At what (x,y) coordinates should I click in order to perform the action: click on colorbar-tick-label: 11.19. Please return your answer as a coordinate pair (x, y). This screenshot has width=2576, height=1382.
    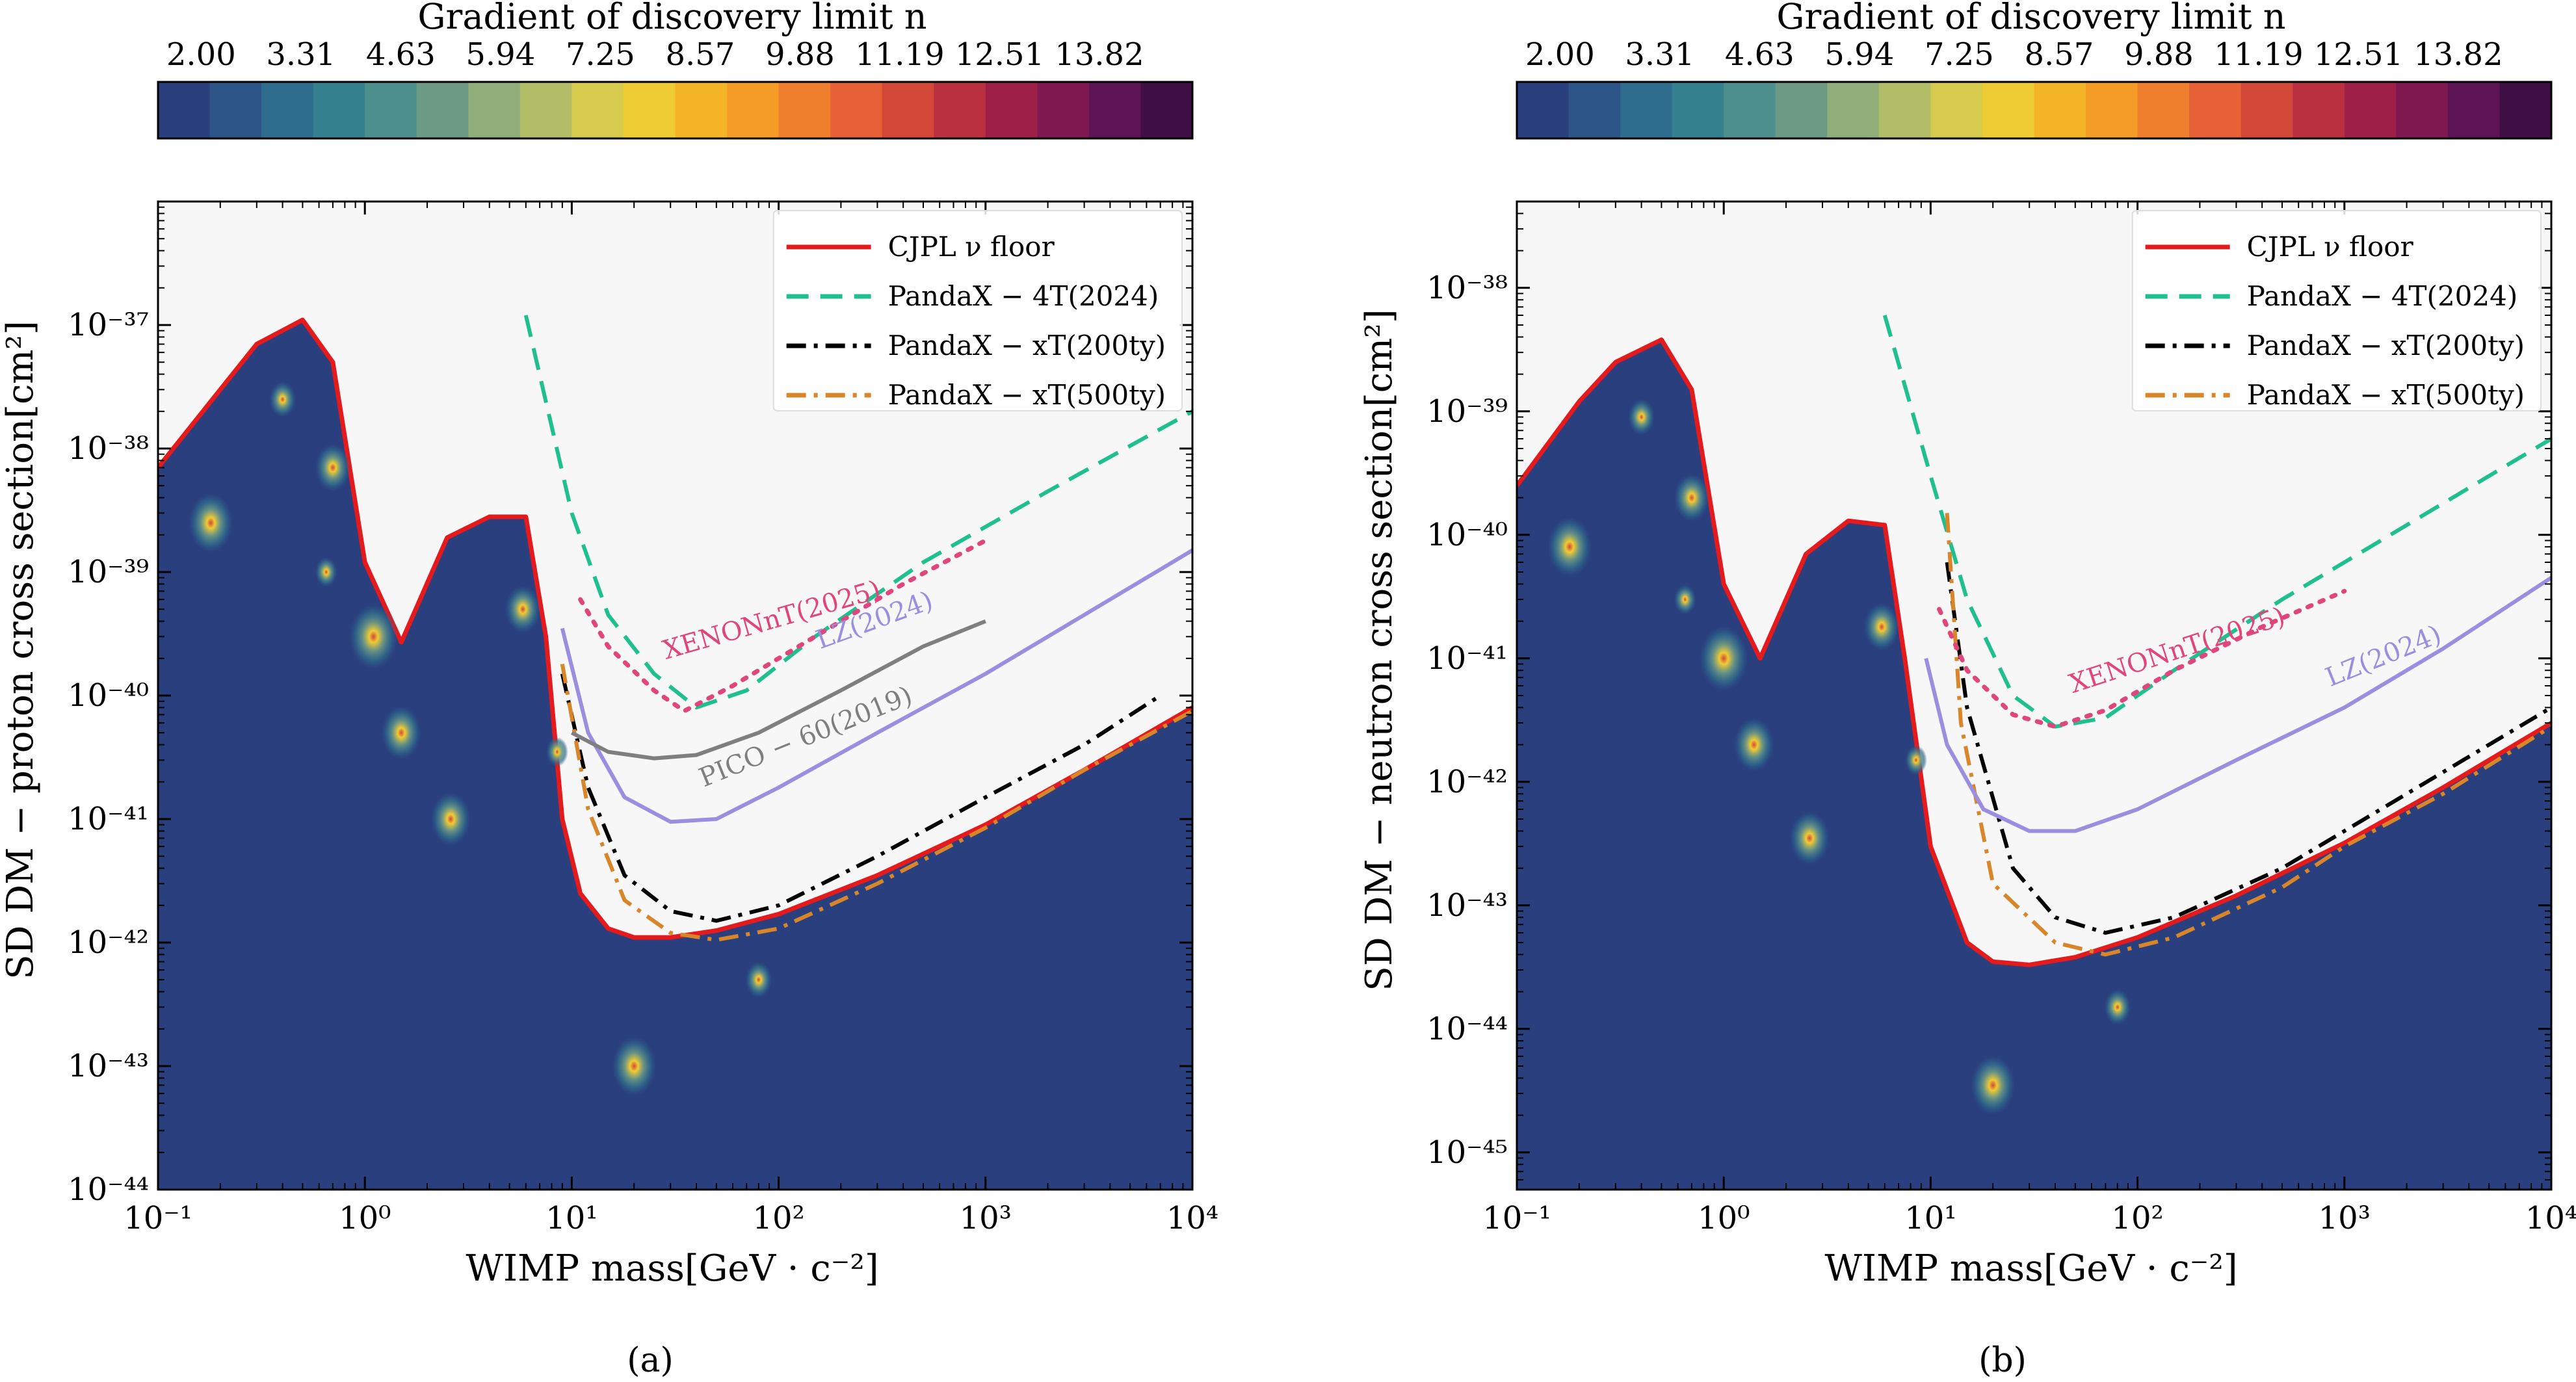
    Looking at the image, I should click on (899, 54).